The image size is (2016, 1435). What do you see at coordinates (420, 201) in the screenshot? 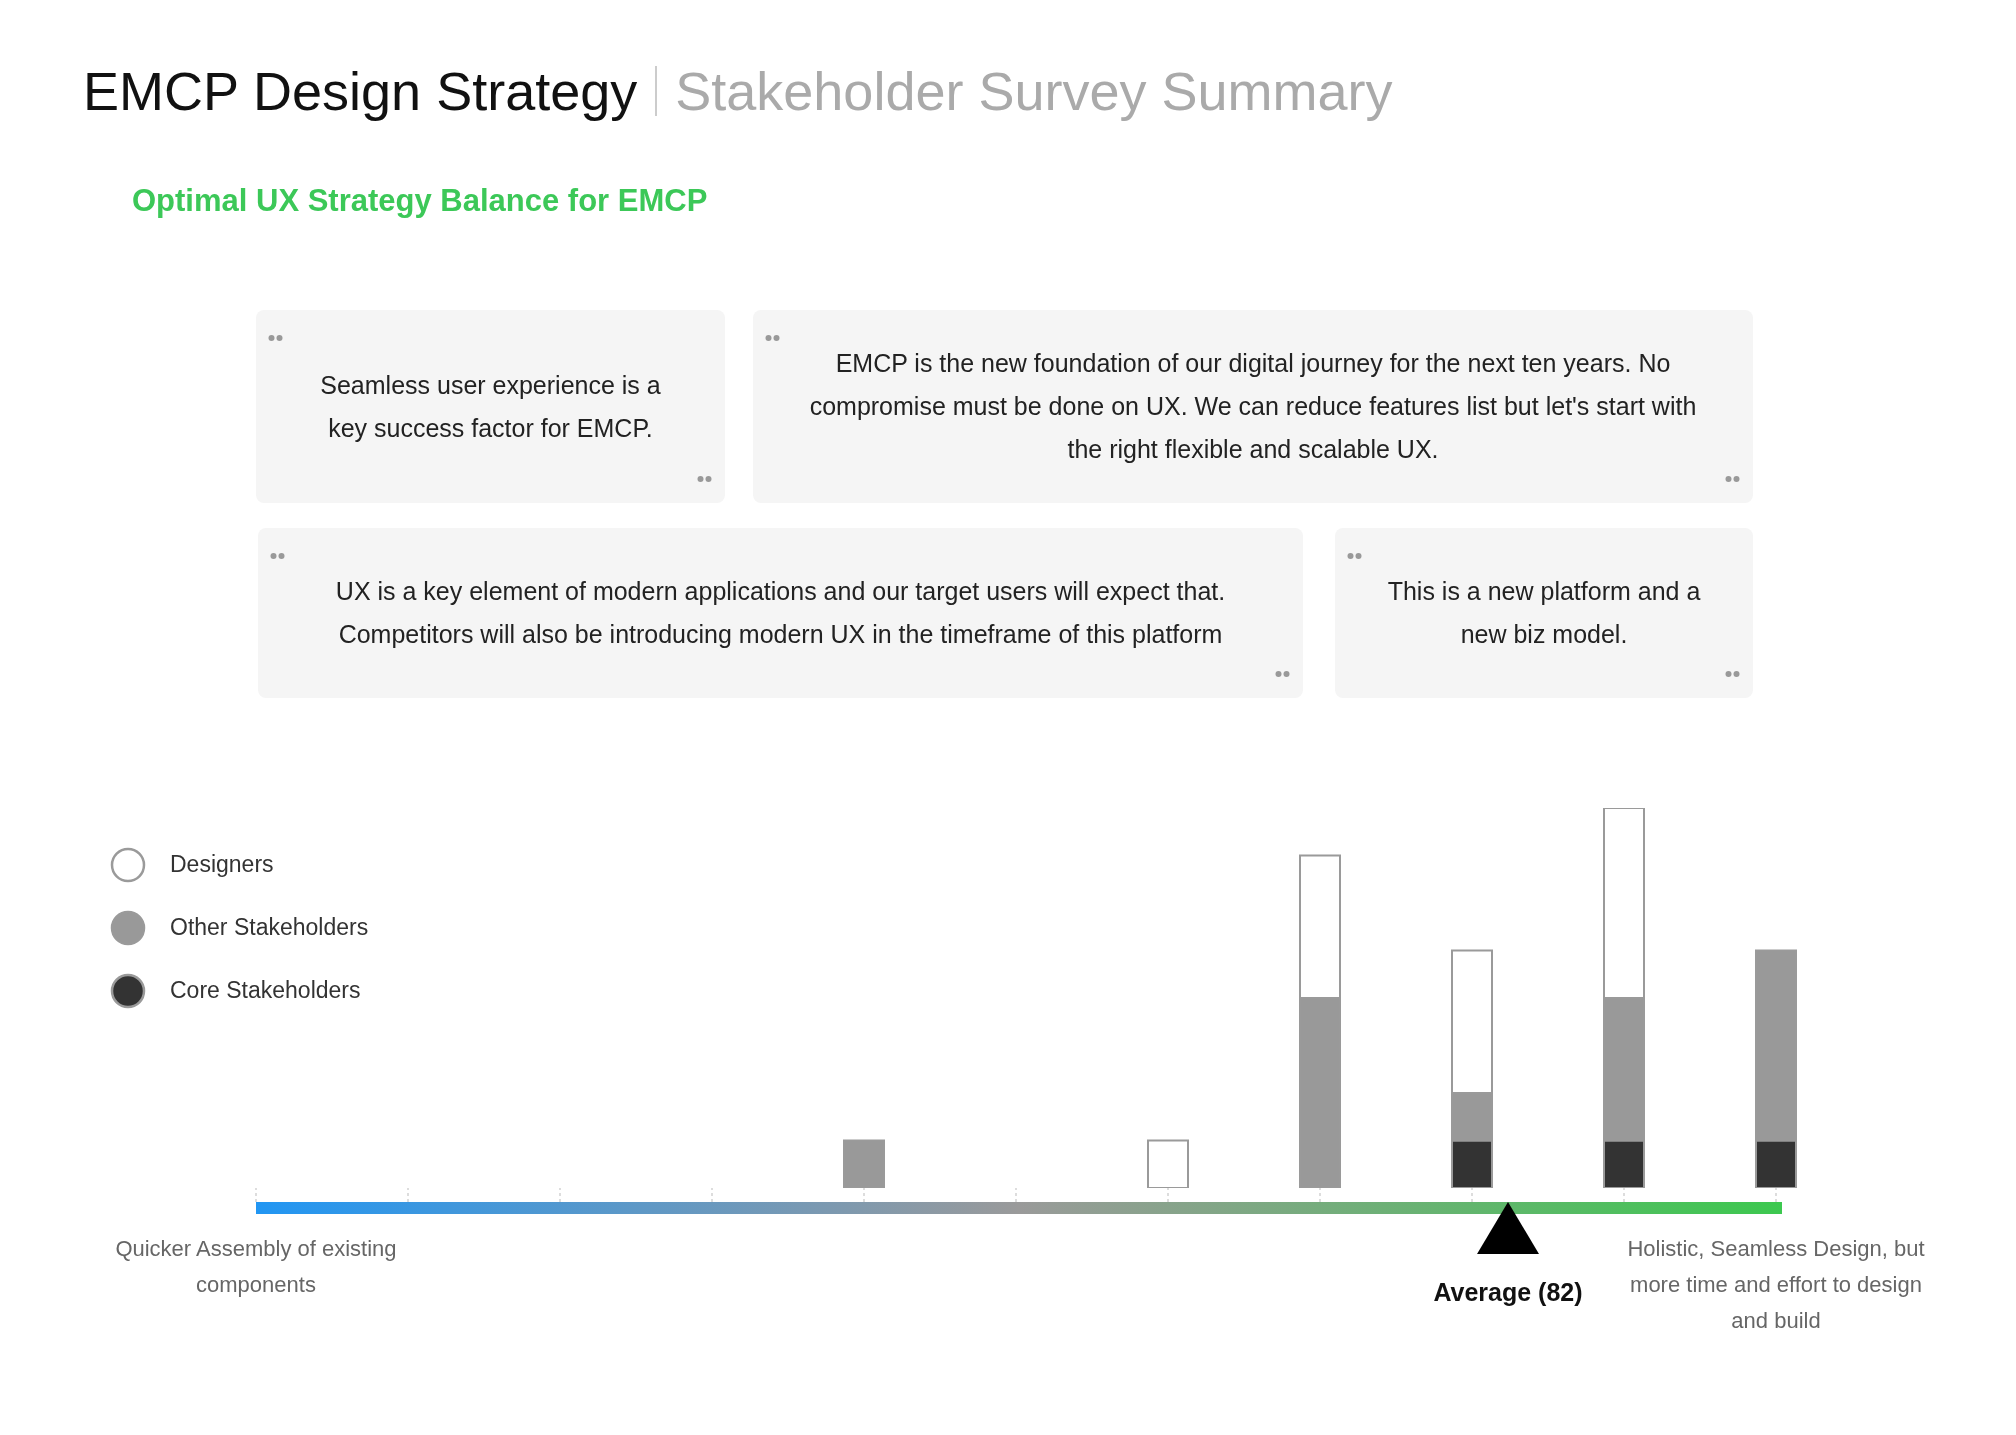
I see `text: Optimal UX Strategy Balance for EMCP` at bounding box center [420, 201].